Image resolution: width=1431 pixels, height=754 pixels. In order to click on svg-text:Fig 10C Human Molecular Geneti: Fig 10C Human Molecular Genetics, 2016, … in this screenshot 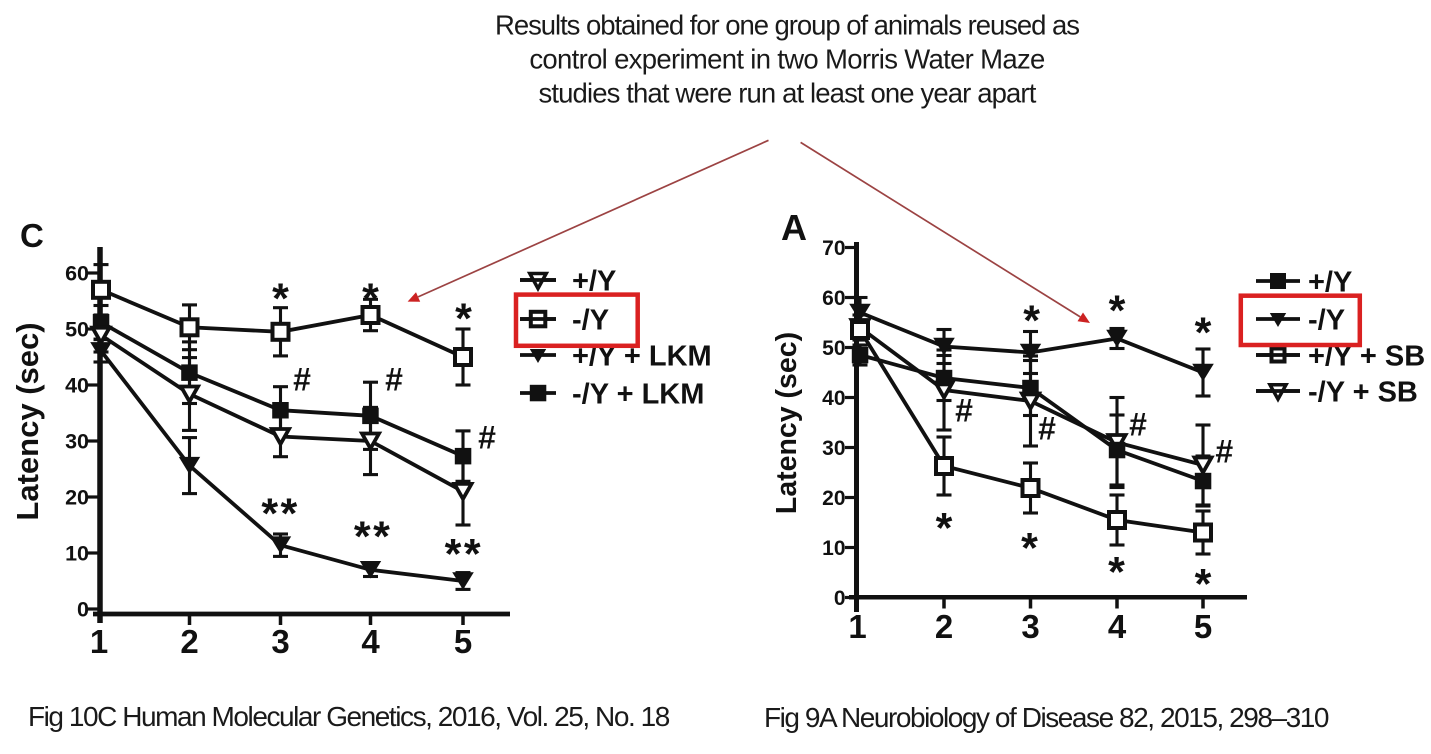, I will do `click(349, 716)`.